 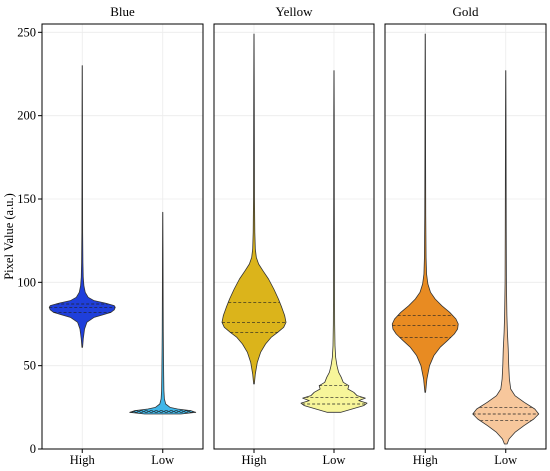 I want to click on violin-yellow-high, so click(x=254, y=209).